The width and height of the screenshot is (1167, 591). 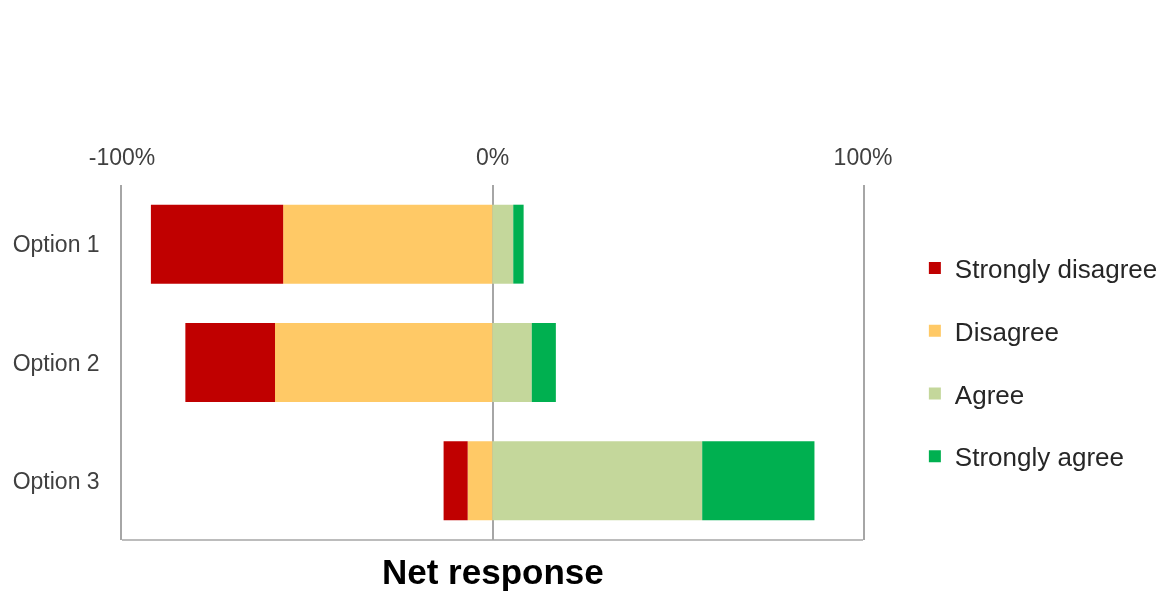 I want to click on y-tick-label: Option 3, so click(x=56, y=480).